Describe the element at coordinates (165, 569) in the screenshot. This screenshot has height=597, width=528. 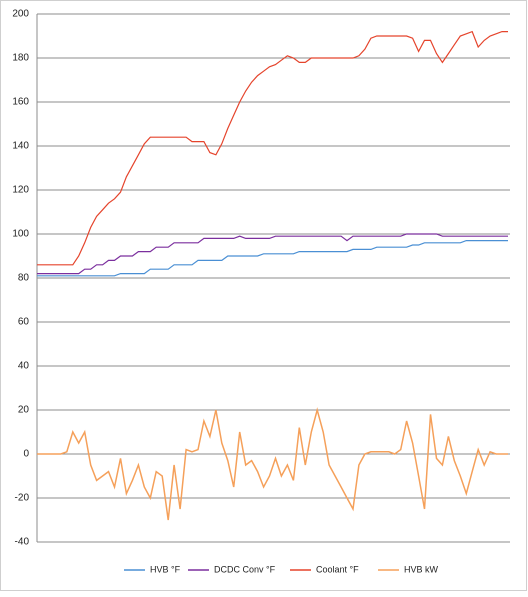
I see `legend-label: HVB °F` at that location.